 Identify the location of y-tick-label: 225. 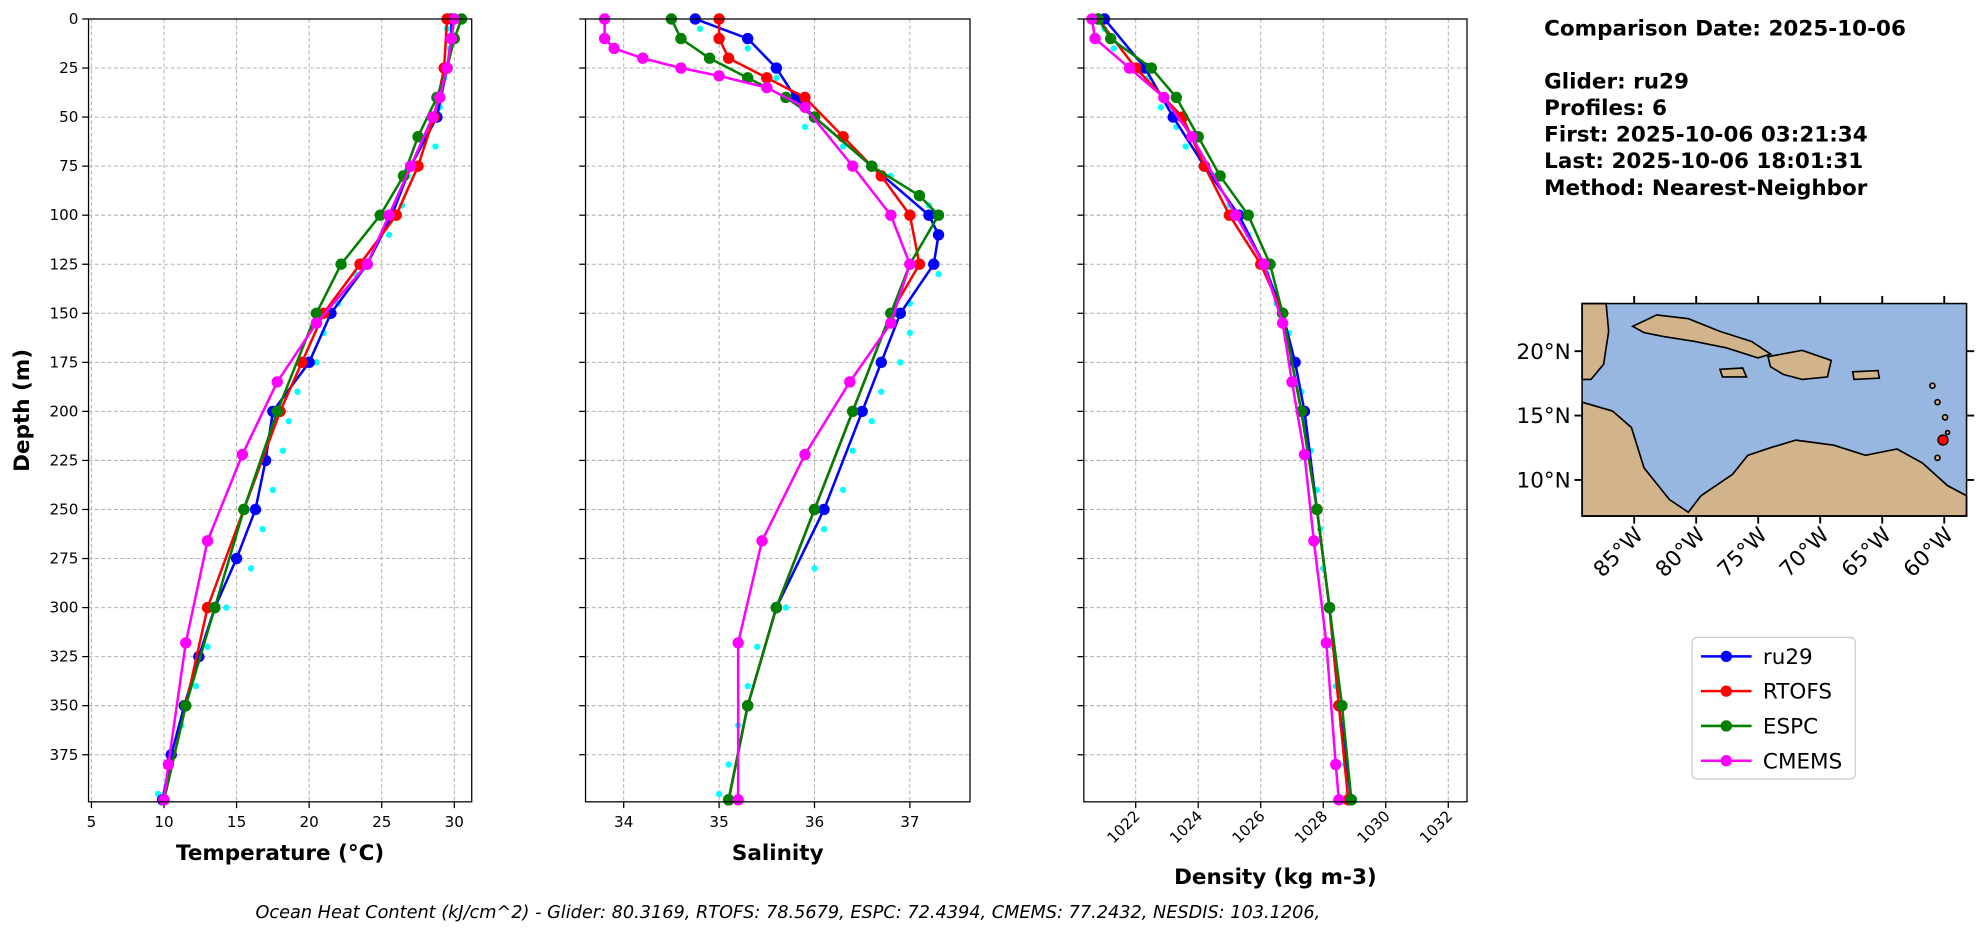
(63, 460).